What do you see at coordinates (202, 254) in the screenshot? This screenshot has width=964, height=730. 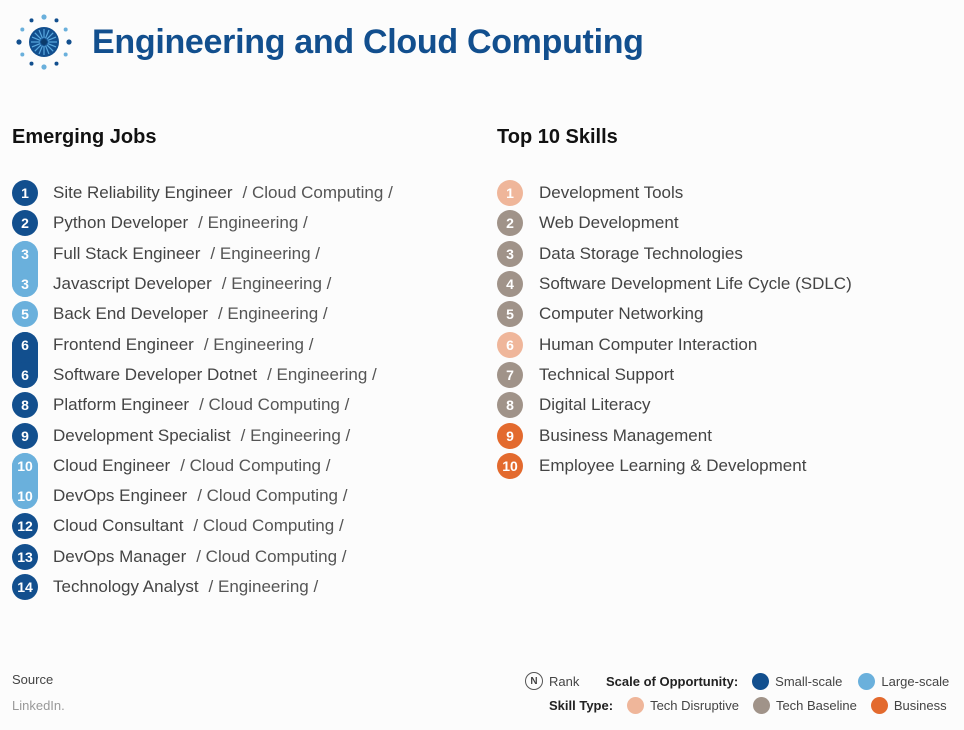 I see `job-row: 3 Full Stack Engineer / Engineering /` at bounding box center [202, 254].